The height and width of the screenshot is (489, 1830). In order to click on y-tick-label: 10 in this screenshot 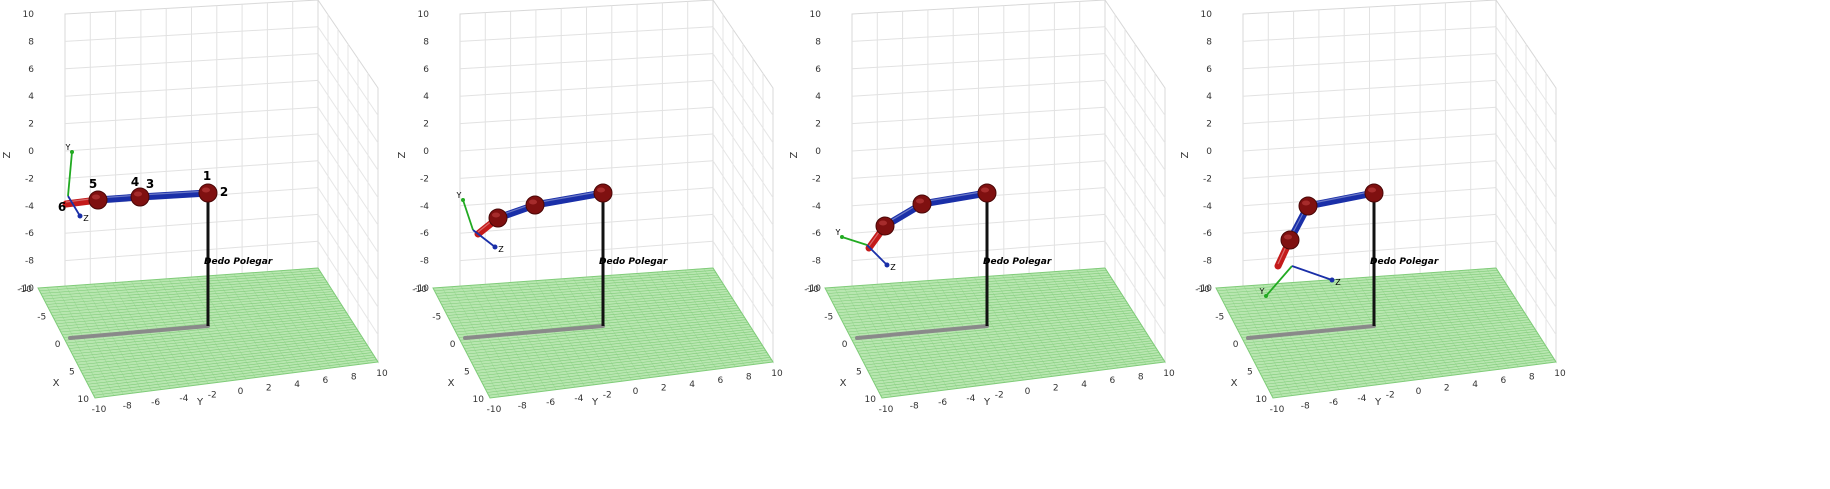, I will do `click(382, 374)`.